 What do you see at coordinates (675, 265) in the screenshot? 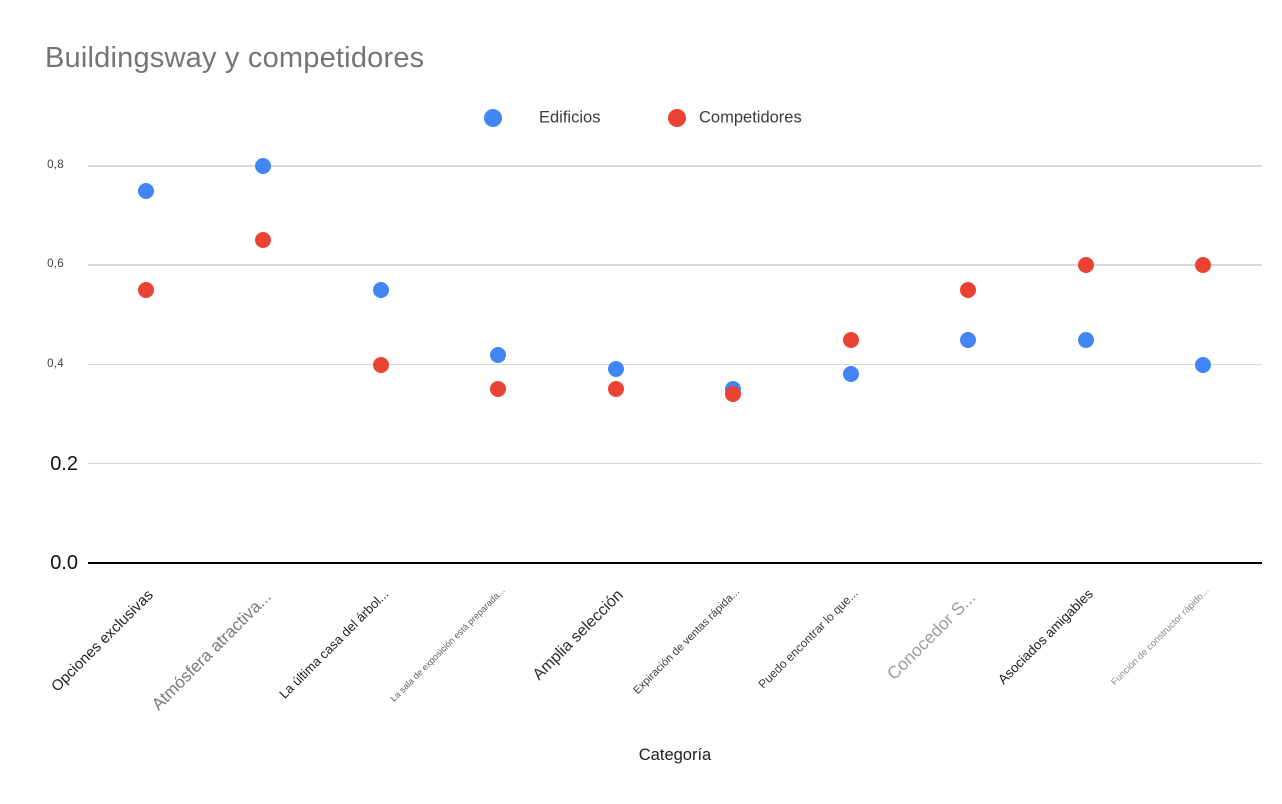
I see `gridline-0,6` at bounding box center [675, 265].